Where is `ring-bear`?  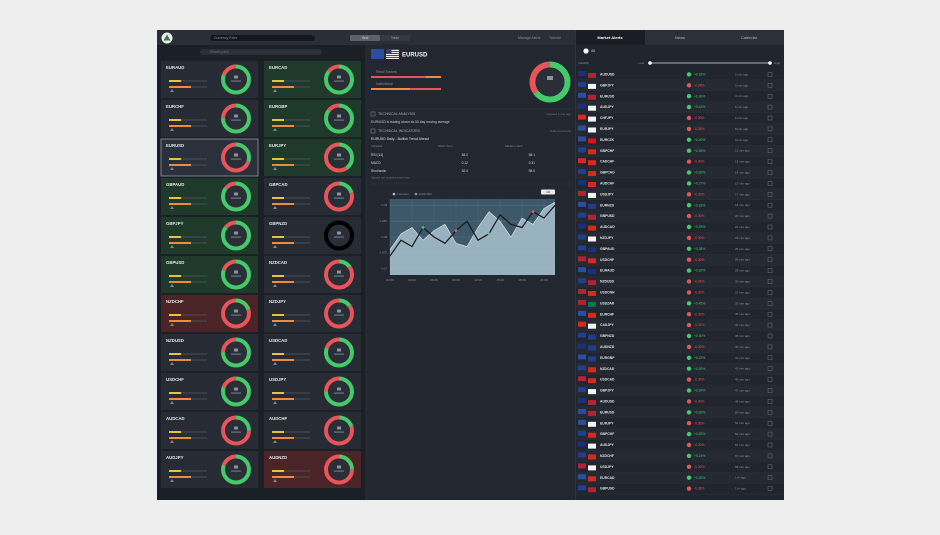
ring-bear is located at coordinates (339, 430).